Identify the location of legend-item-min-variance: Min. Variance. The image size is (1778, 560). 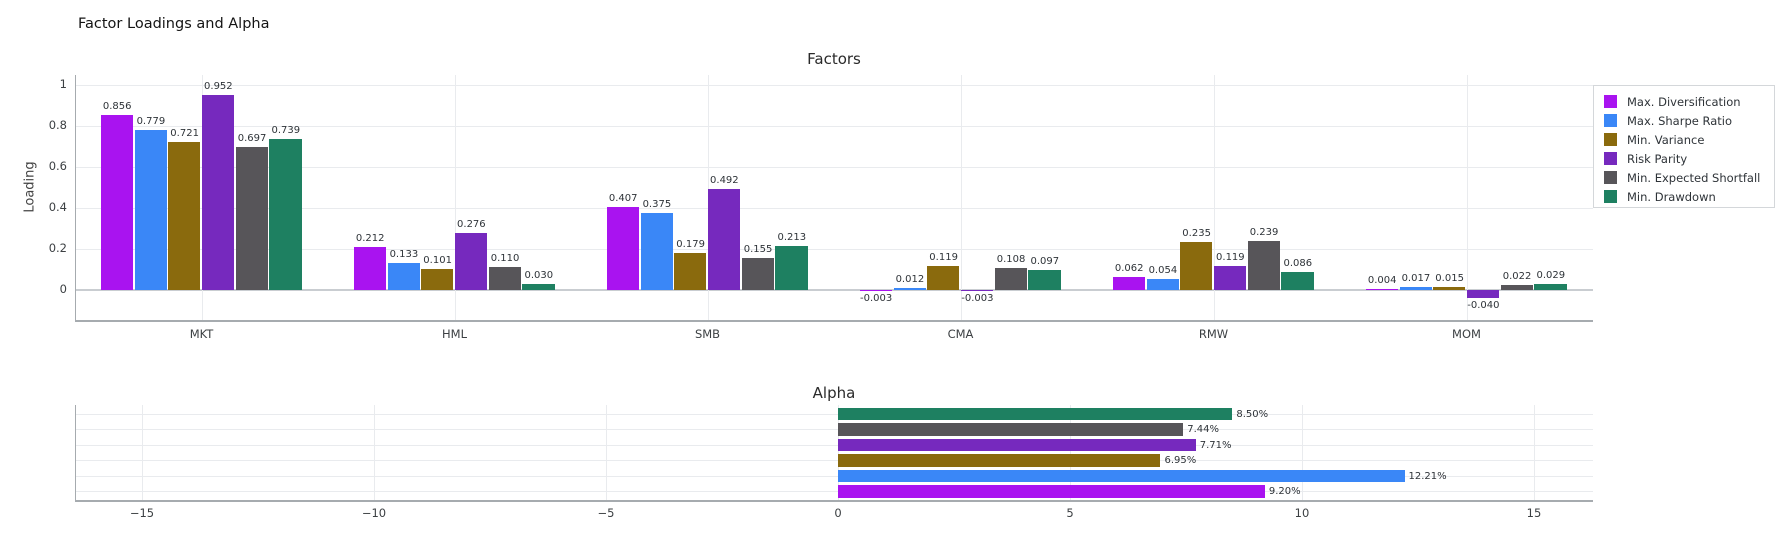
(1689, 139).